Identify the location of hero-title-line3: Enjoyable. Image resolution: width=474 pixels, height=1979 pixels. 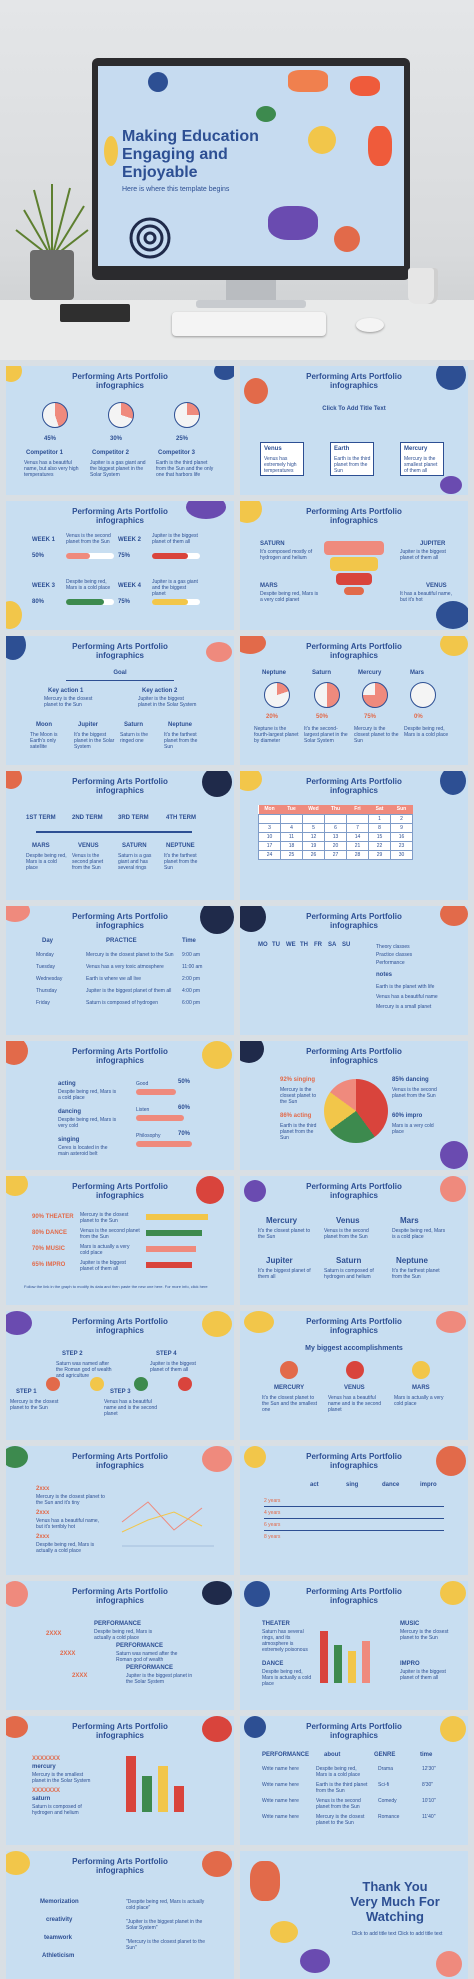
(160, 172).